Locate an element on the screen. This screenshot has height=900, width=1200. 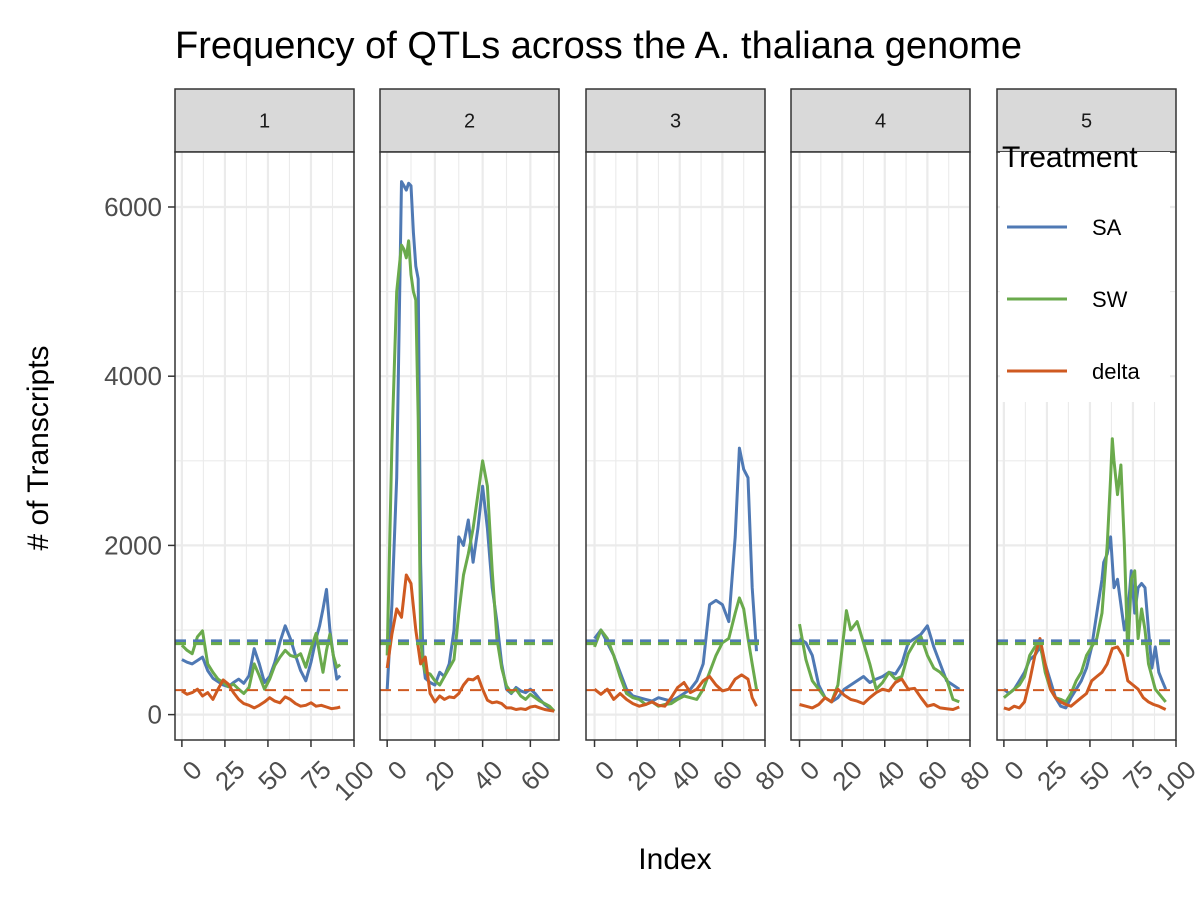
strip-label: 4 is located at coordinates (880, 122).